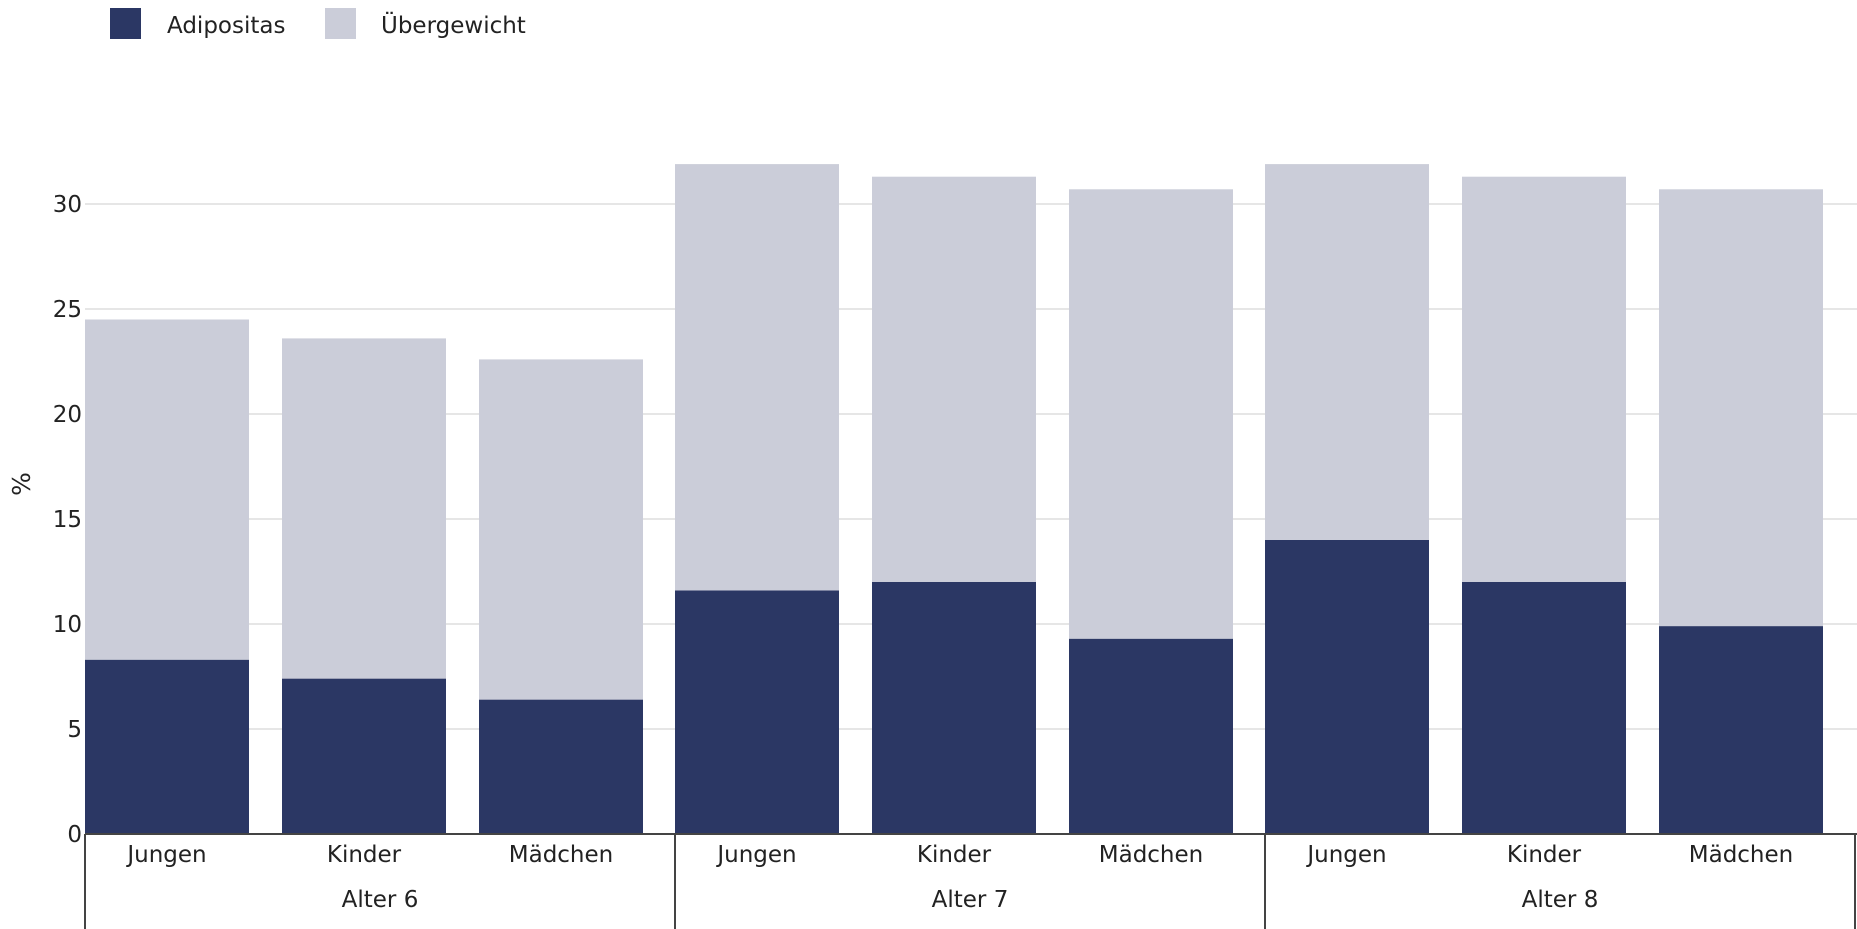 Image resolution: width=1857 pixels, height=929 pixels. I want to click on x-group-label: Alter 8, so click(1560, 900).